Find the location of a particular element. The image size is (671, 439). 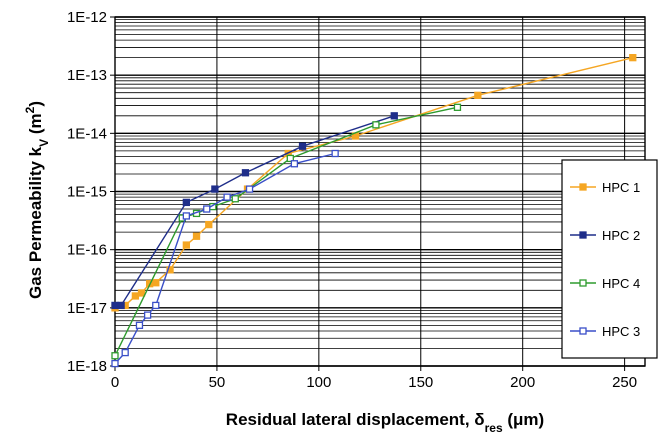

y-tick-label: 1E-16 is located at coordinates (87, 250).